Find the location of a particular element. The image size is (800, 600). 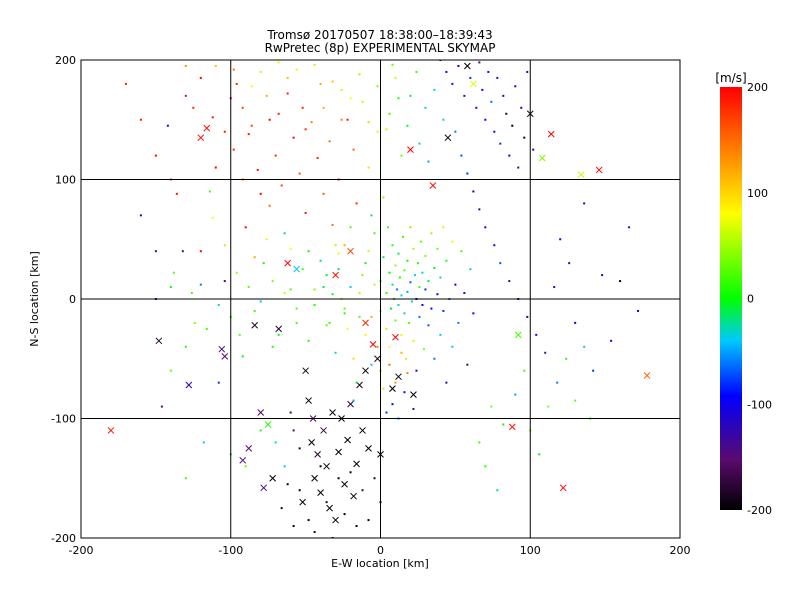

colorbar-label: [m/s] is located at coordinates (730, 78).